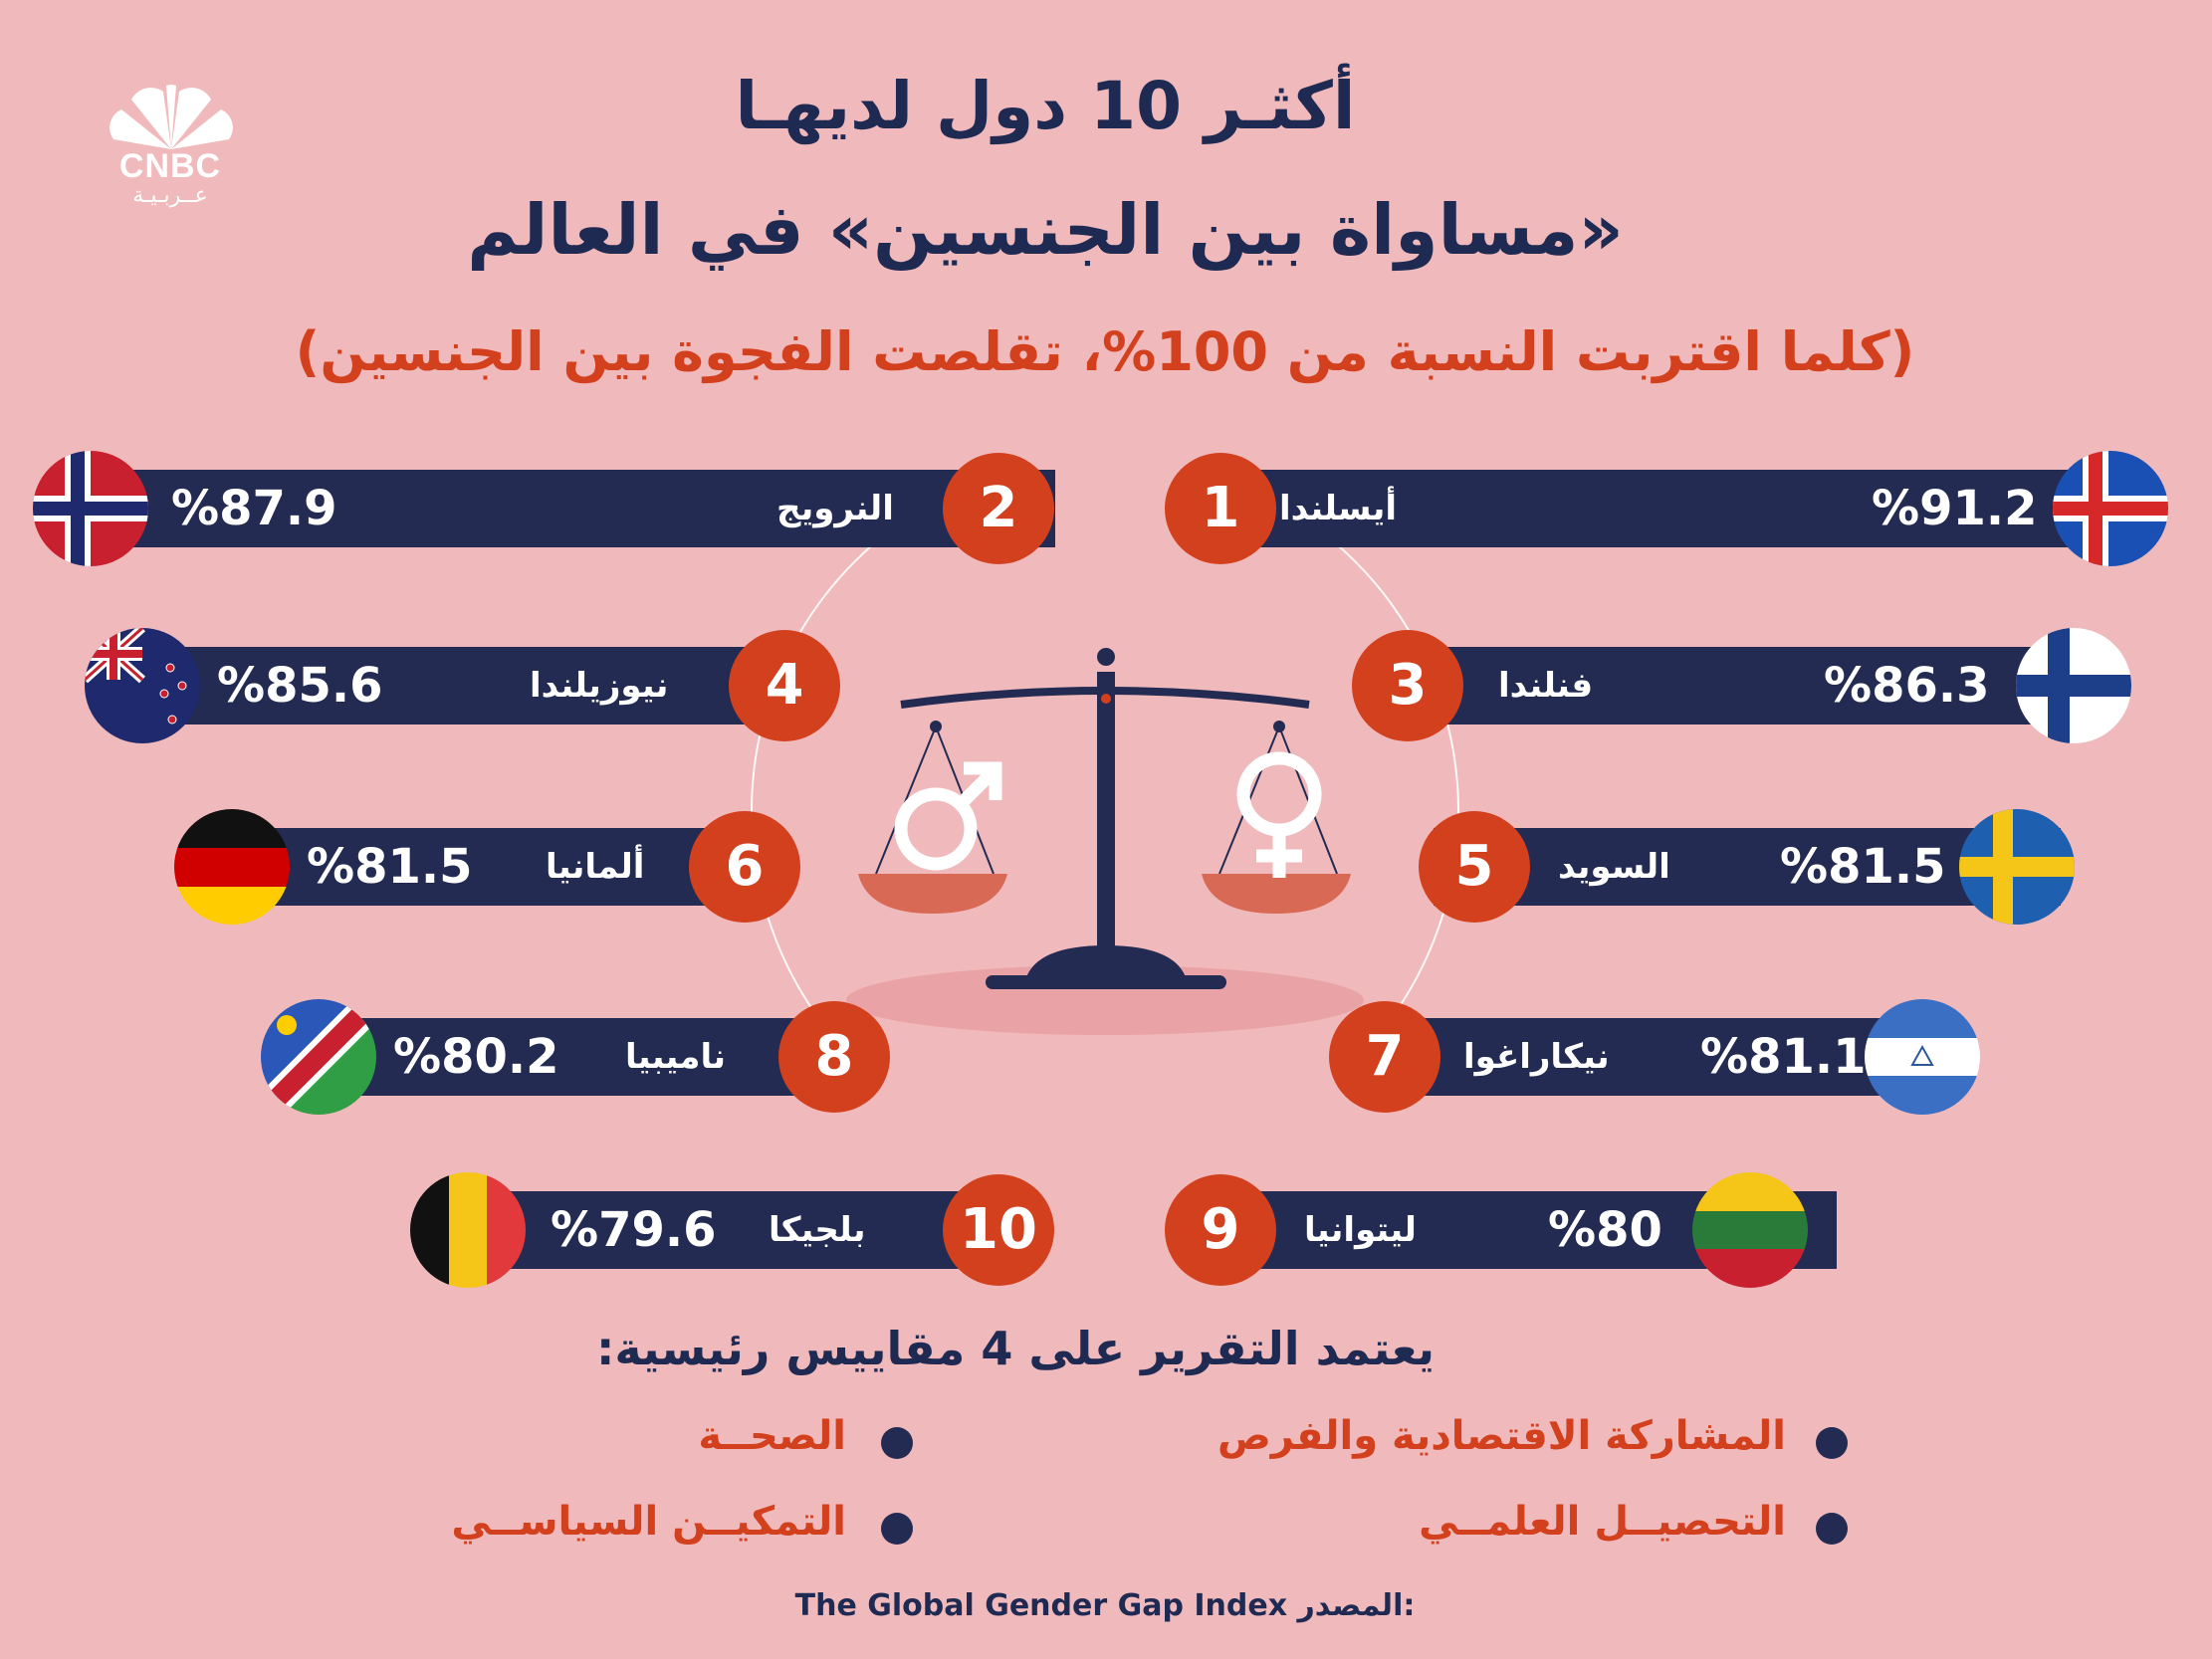 This screenshot has height=1659, width=2212. Describe the element at coordinates (1662, 1057) in the screenshot. I see `bar-nicaragua` at that location.